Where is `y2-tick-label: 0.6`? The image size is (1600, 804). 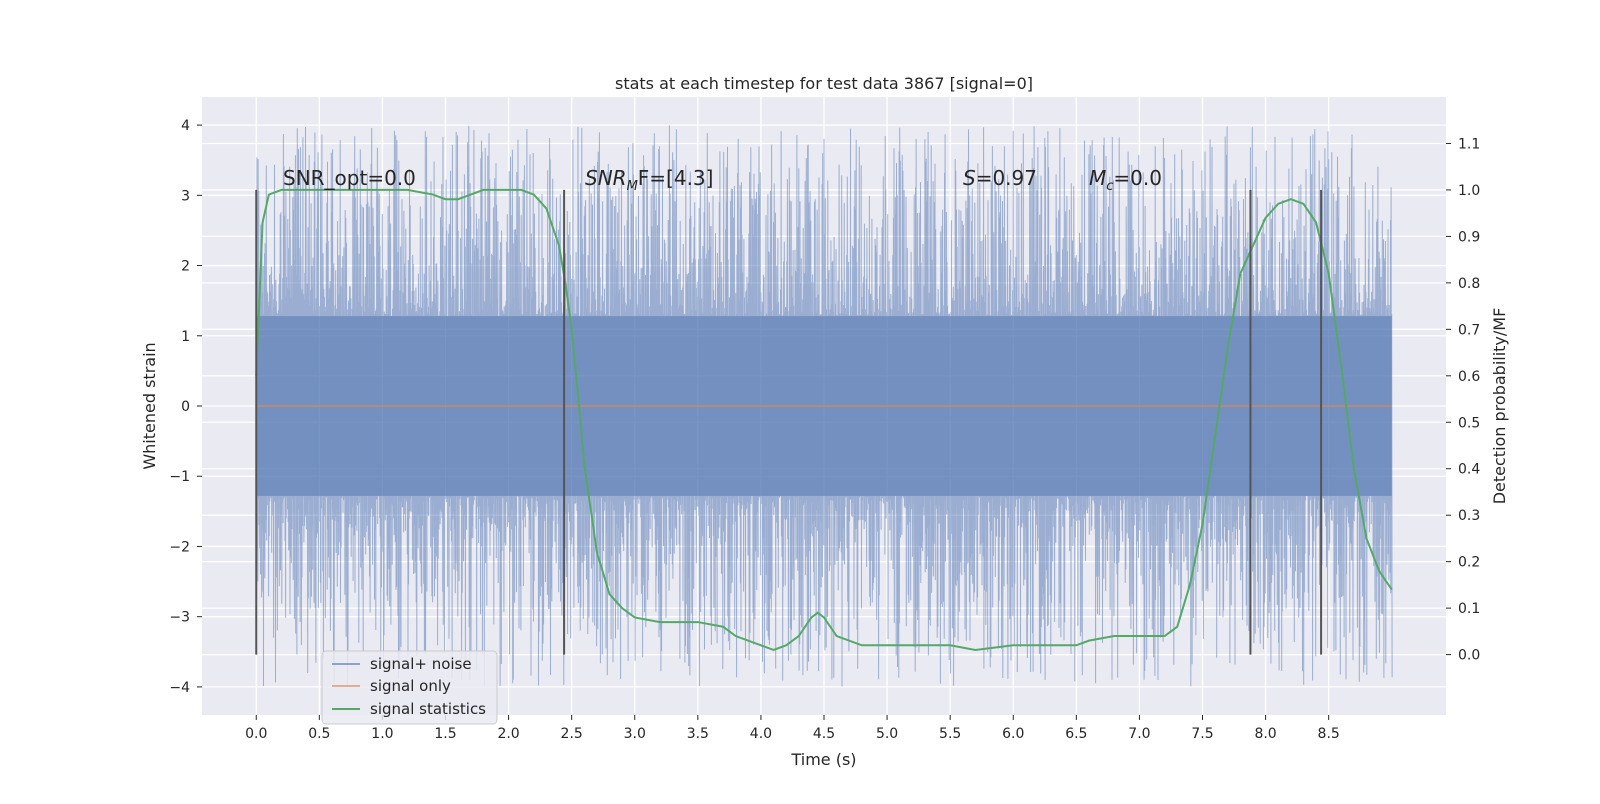 y2-tick-label: 0.6 is located at coordinates (1469, 377).